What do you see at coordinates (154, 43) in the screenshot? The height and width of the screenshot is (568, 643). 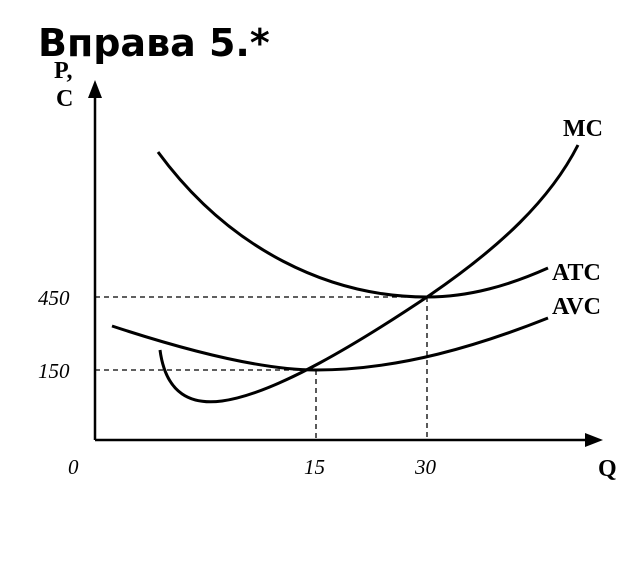 I see `title: Вправа 5.*` at bounding box center [154, 43].